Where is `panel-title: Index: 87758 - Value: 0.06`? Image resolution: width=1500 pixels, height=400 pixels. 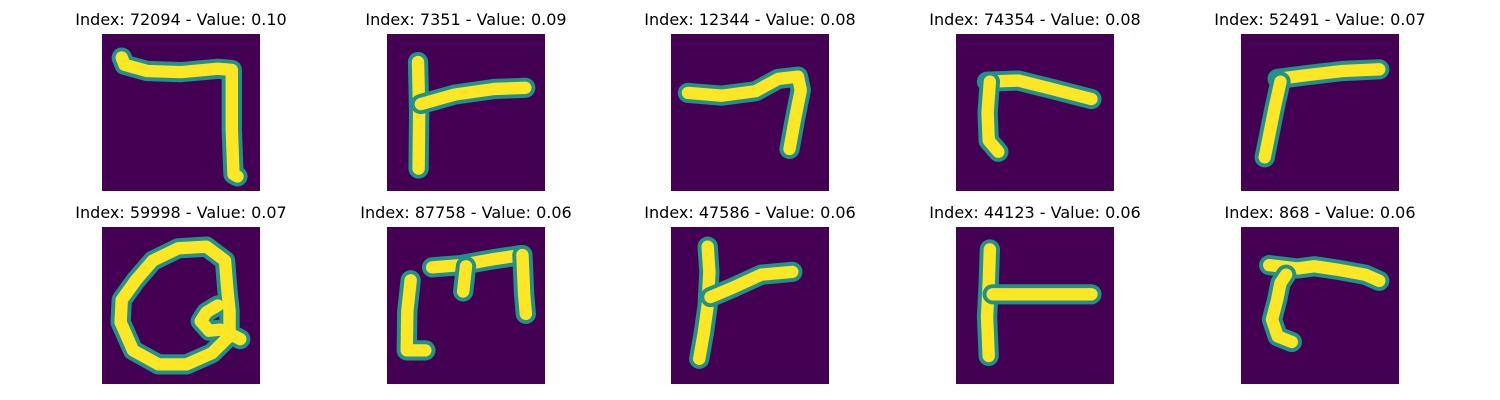 panel-title: Index: 87758 - Value: 0.06 is located at coordinates (466, 212).